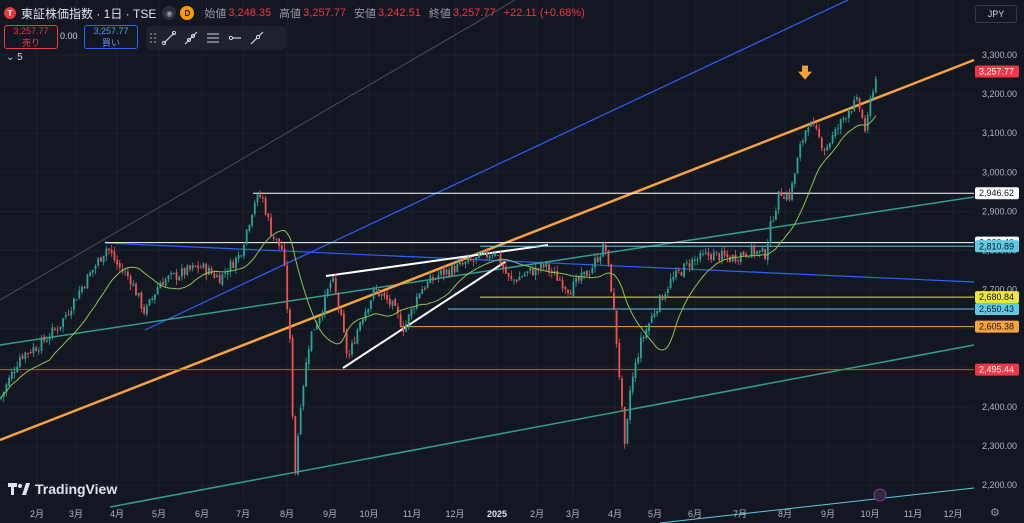 This screenshot has width=1024, height=523. What do you see at coordinates (454, 514) in the screenshot?
I see `x-tick-label: 12月` at bounding box center [454, 514].